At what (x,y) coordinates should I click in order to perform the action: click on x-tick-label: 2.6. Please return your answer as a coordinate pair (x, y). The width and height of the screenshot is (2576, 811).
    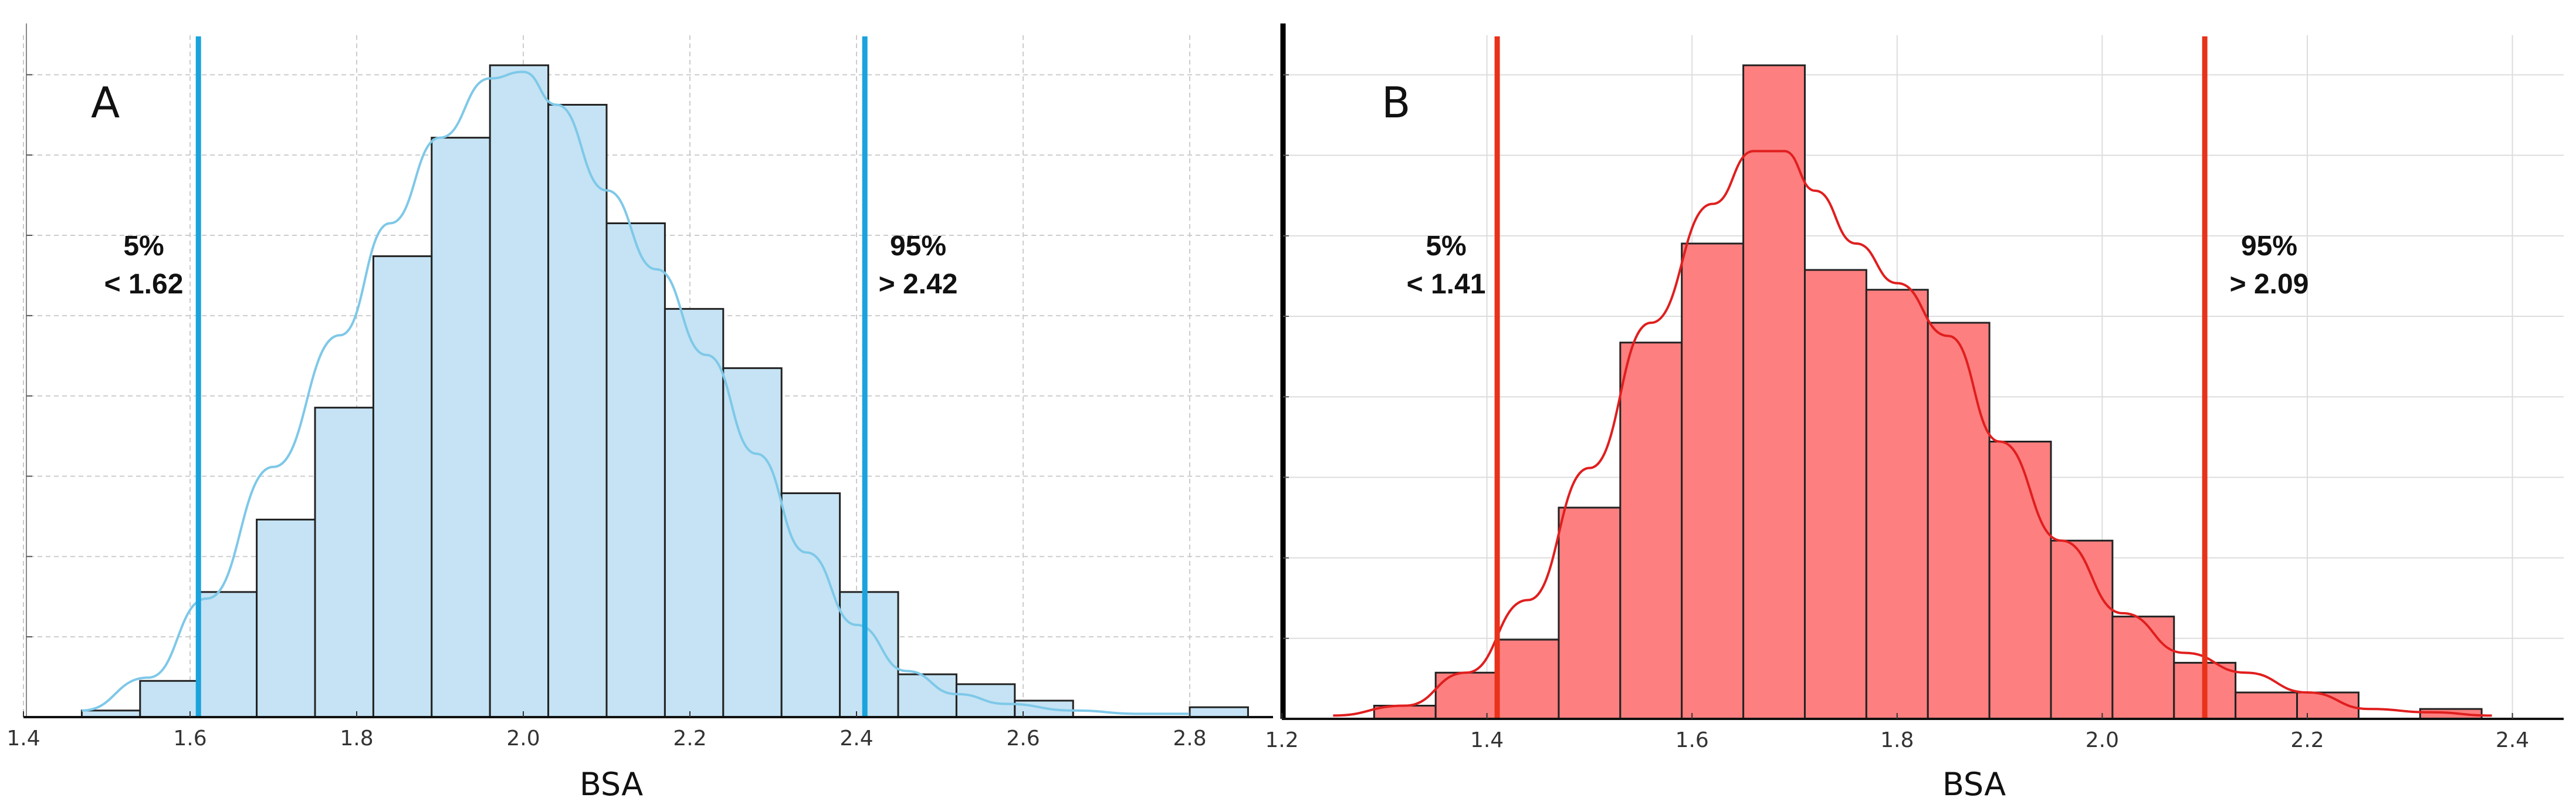
    Looking at the image, I should click on (1023, 738).